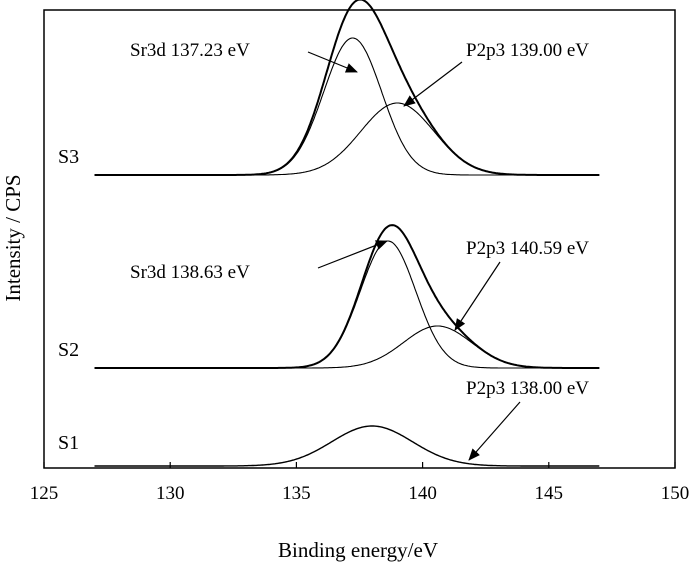  I want to click on peak-annotation-label: P2p3 138.00 eV, so click(527, 388).